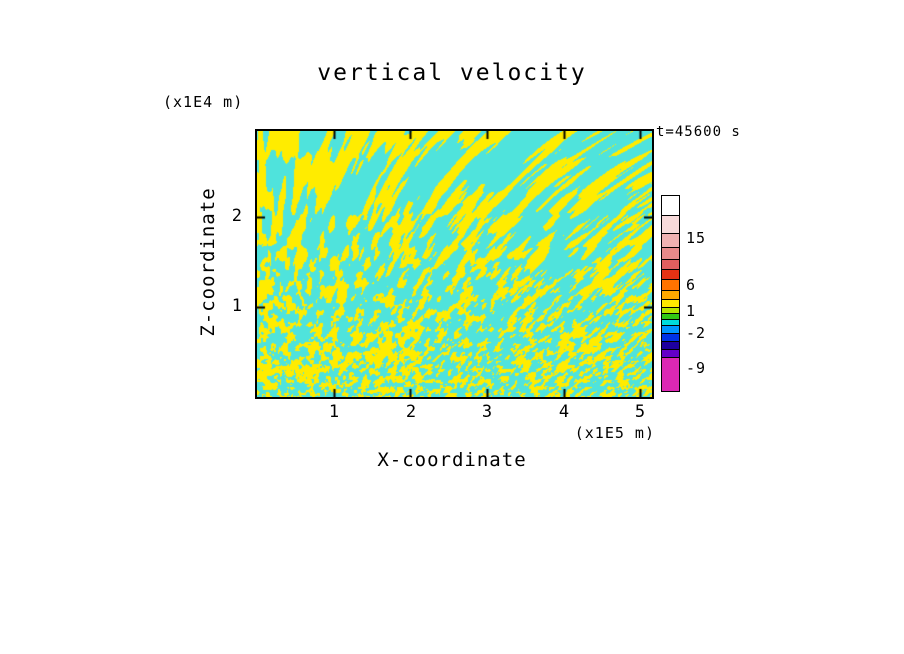 The width and height of the screenshot is (904, 654). Describe the element at coordinates (691, 311) in the screenshot. I see `colorbar-label: 1` at that location.